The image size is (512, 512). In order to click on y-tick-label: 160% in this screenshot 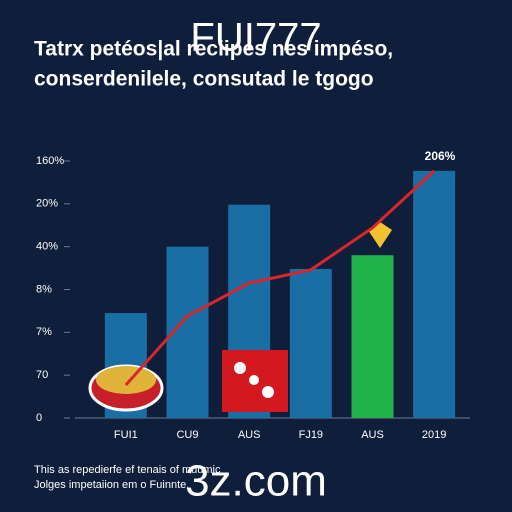, I will do `click(50, 161)`.